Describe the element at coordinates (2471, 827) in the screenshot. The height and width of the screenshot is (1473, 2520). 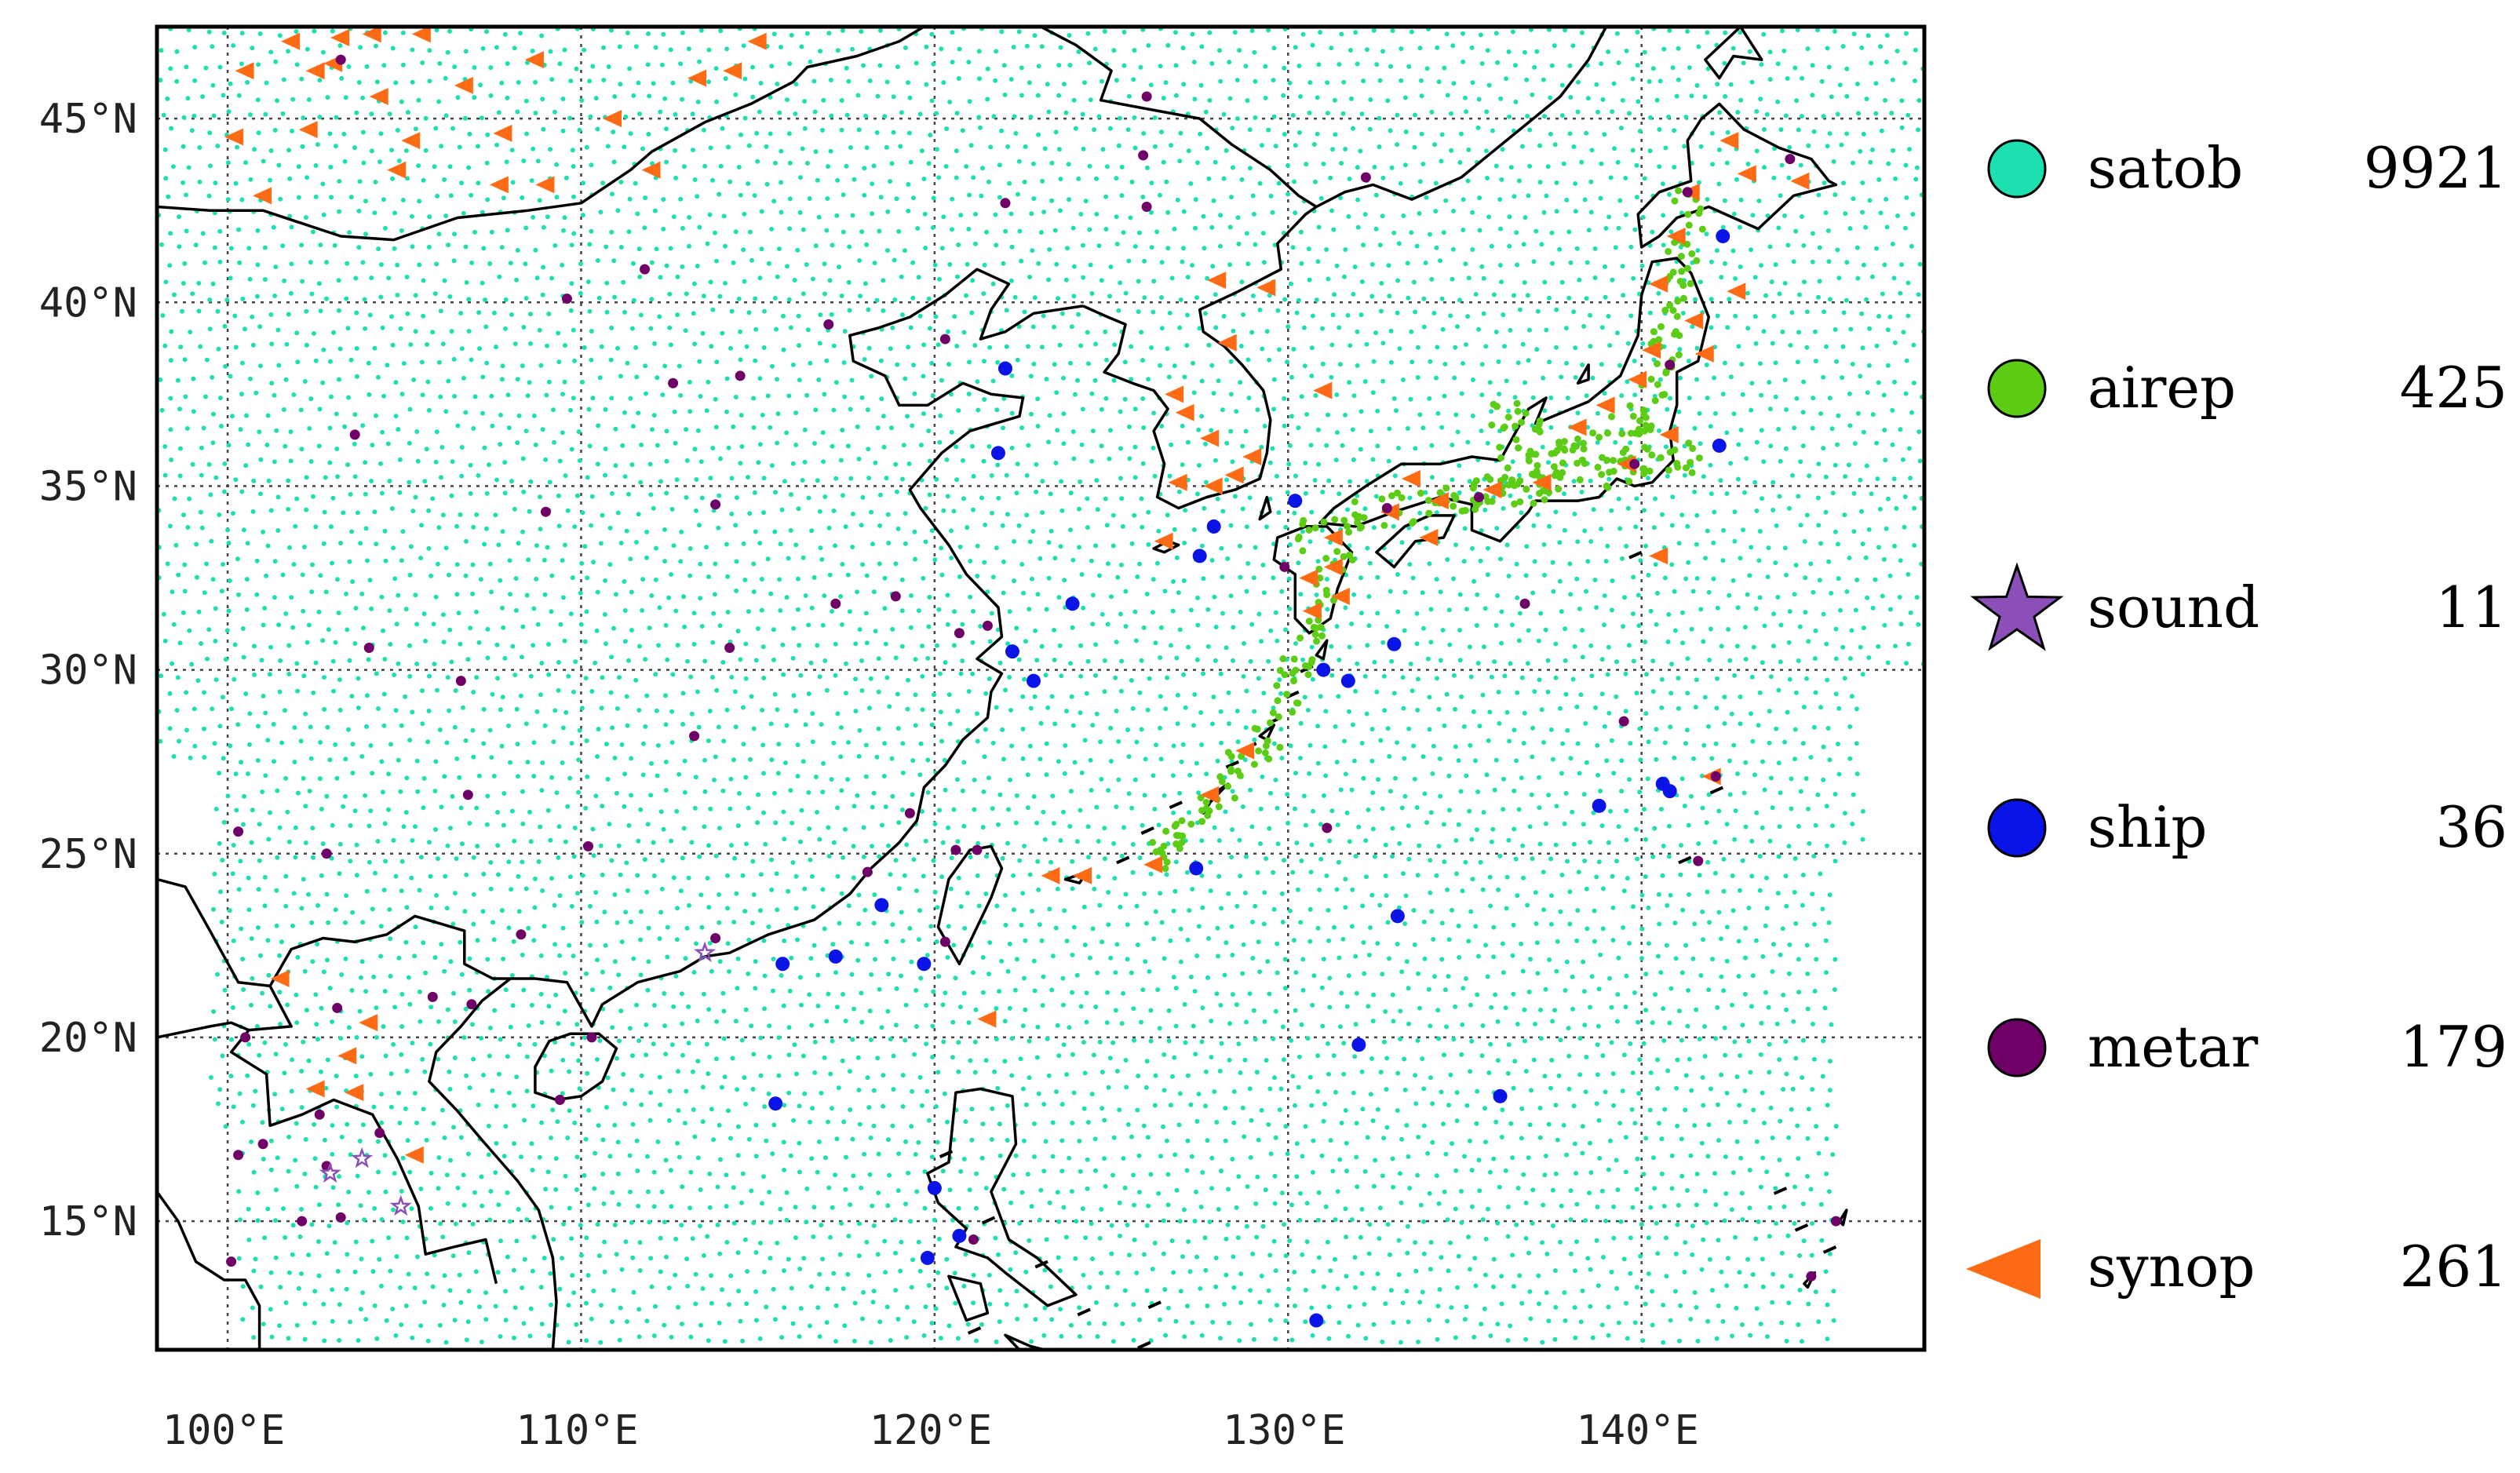
I see `legend-count: 36` at that location.